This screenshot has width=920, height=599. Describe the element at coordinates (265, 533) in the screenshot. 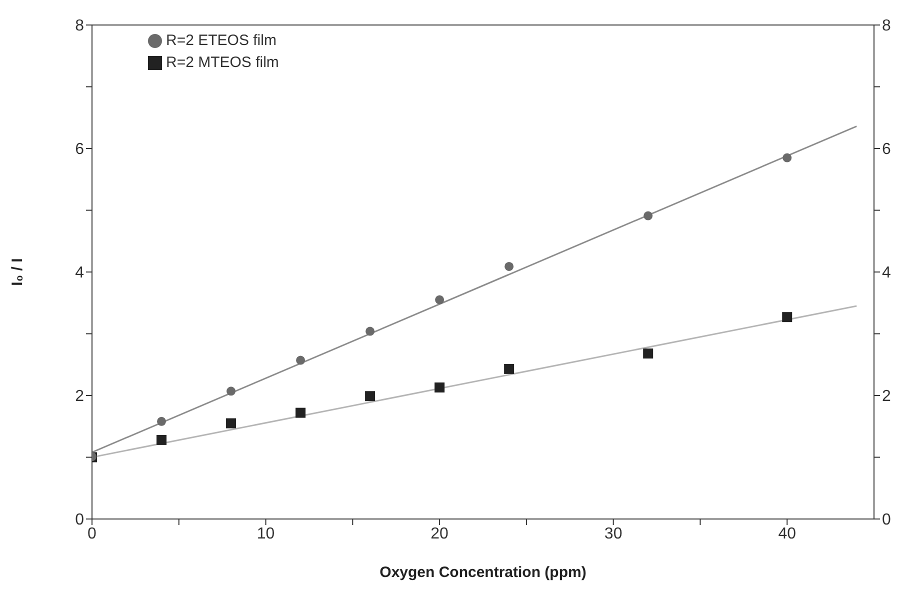

I see `x-tick-label: 10` at that location.